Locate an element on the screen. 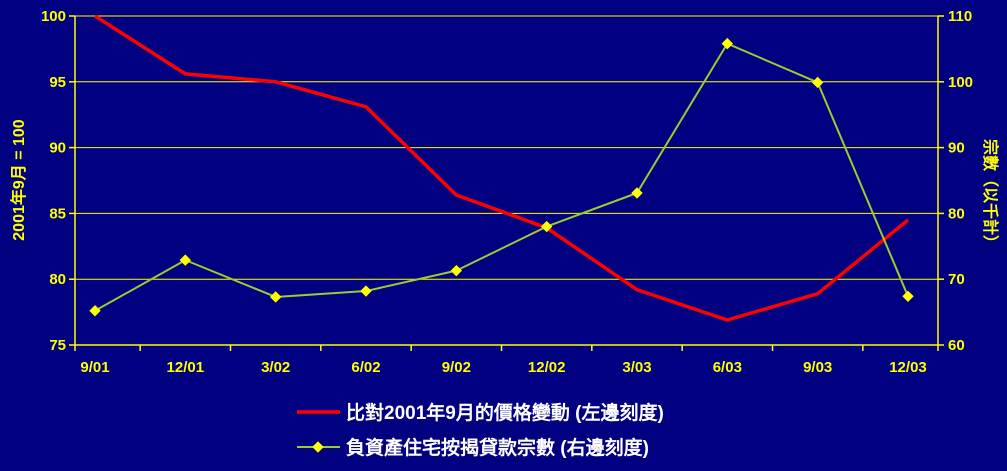  y-axis-left-title: 2001年9月 = 100 is located at coordinates (18, 180).